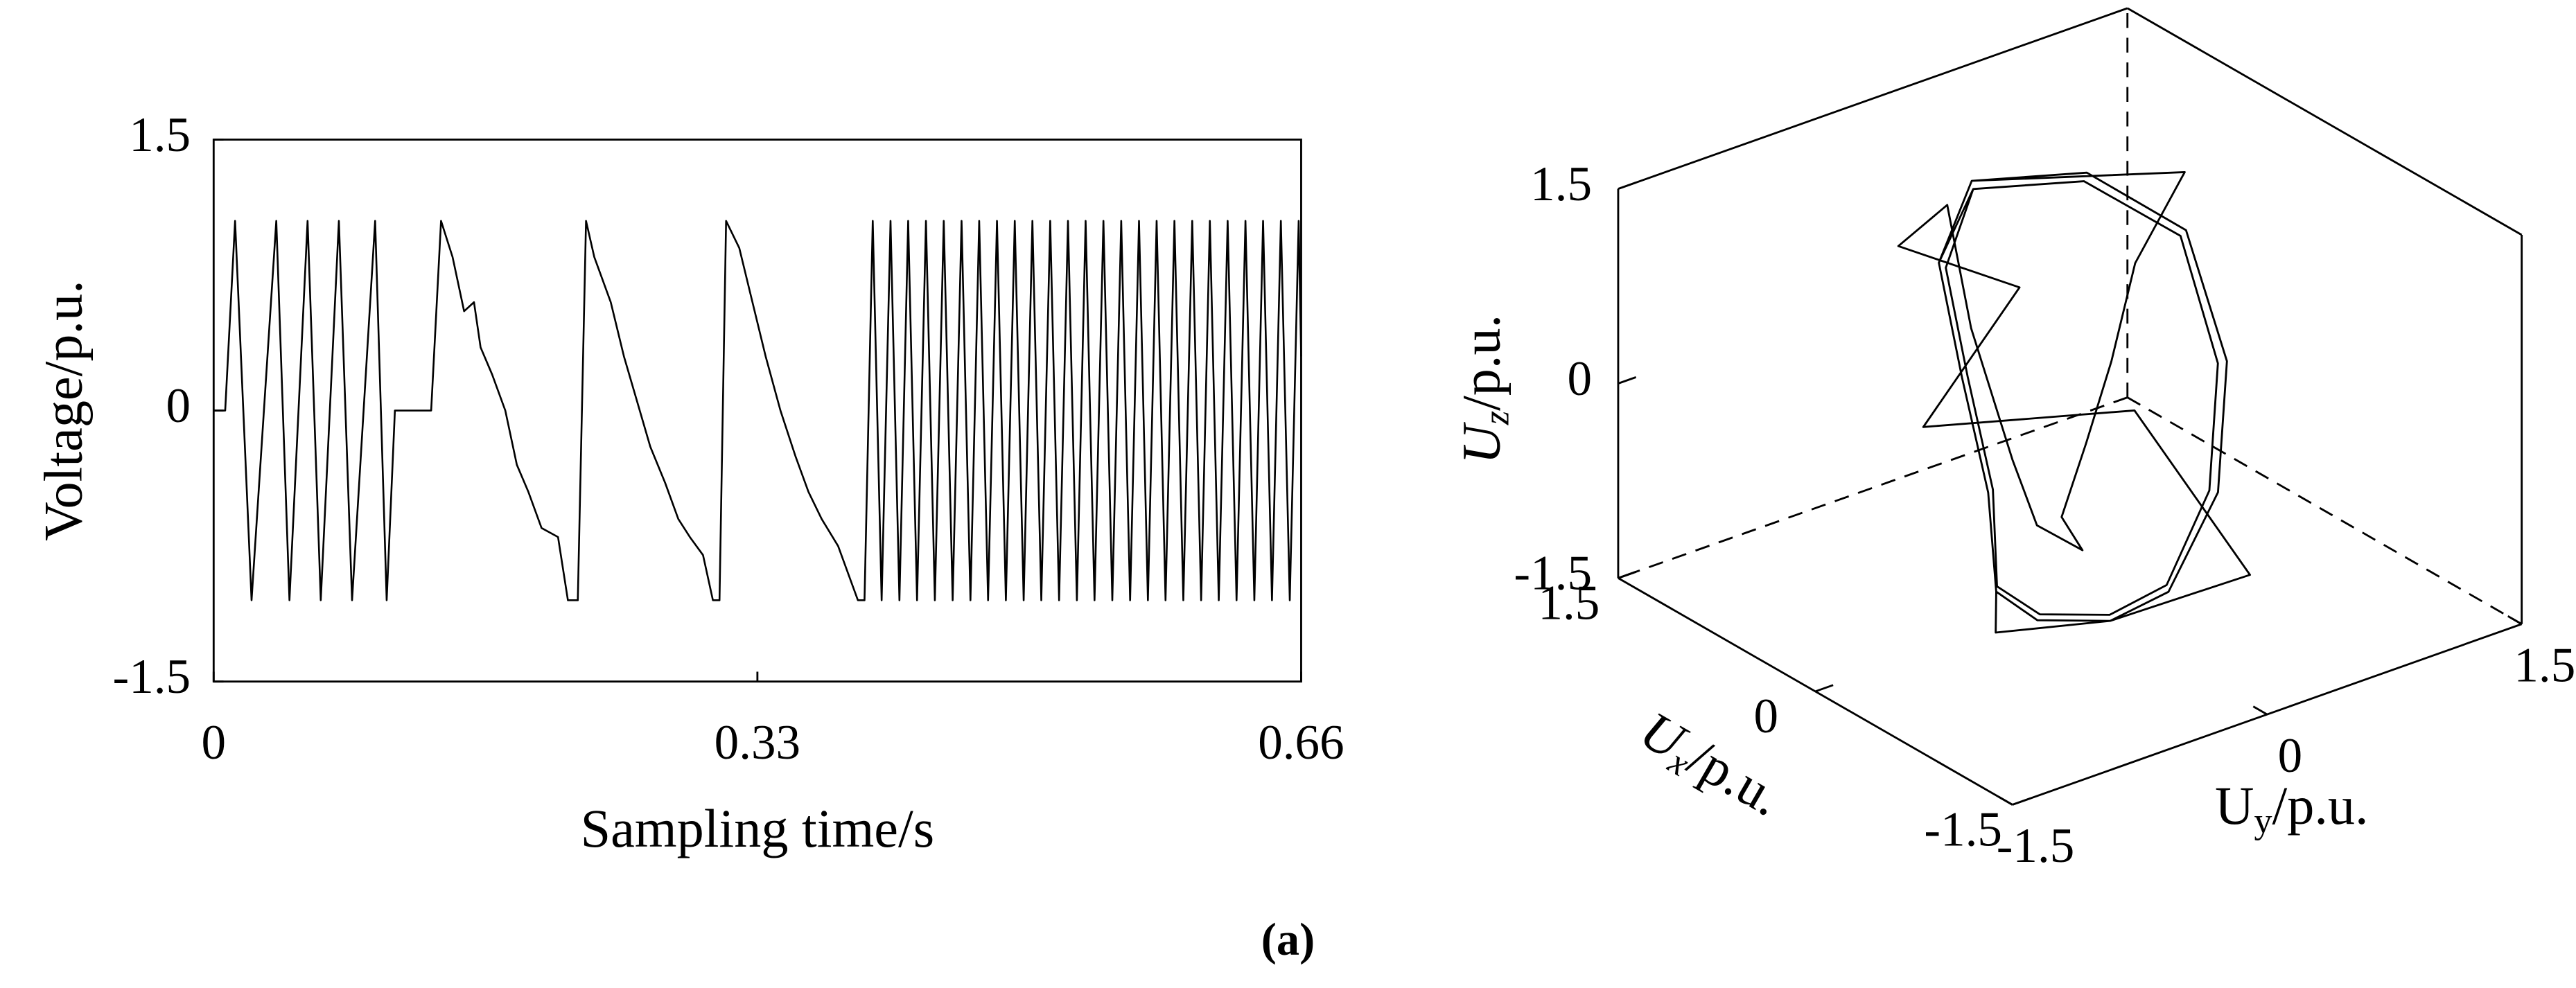 The image size is (2576, 988). Describe the element at coordinates (757, 743) in the screenshot. I see `x-tick-label: 0.33` at that location.